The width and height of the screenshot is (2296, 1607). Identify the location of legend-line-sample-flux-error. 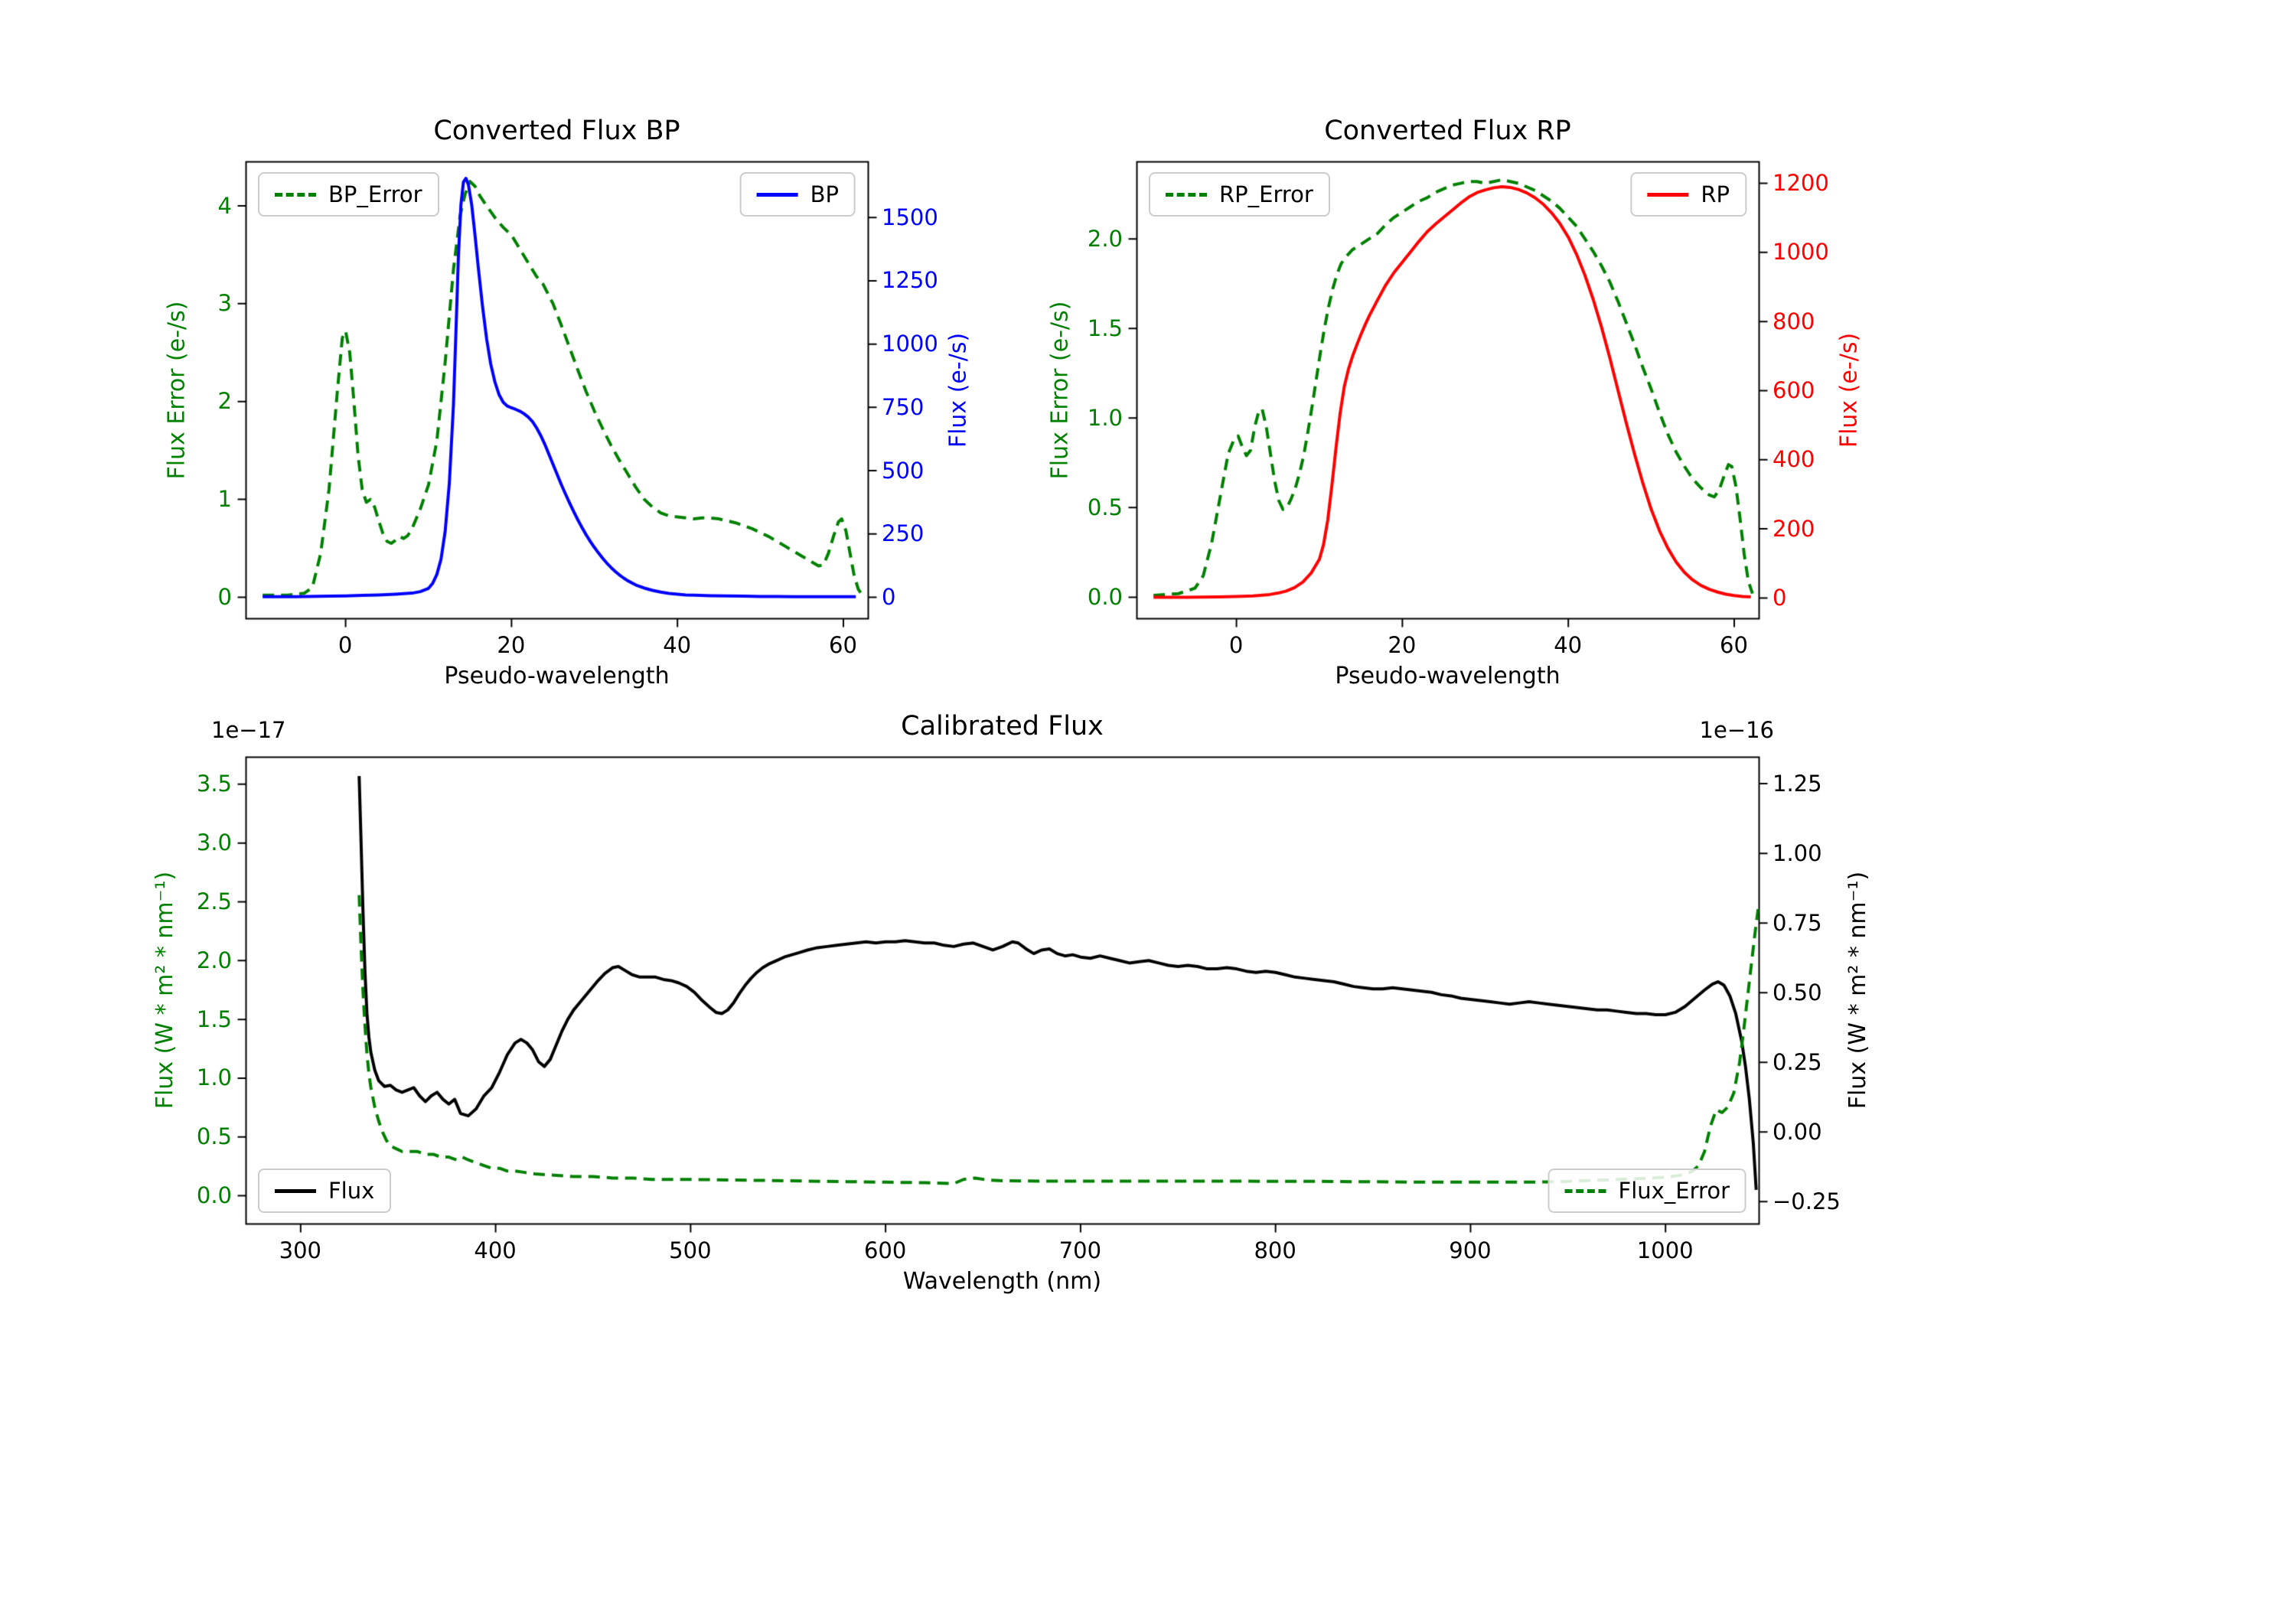
(1585, 1190).